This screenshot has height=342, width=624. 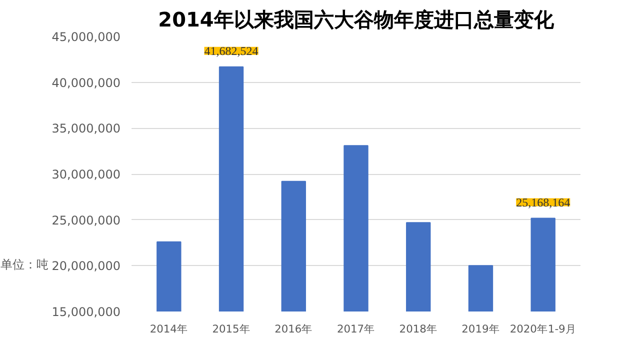 What do you see at coordinates (356, 329) in the screenshot?
I see `x-tick-label: 2017年` at bounding box center [356, 329].